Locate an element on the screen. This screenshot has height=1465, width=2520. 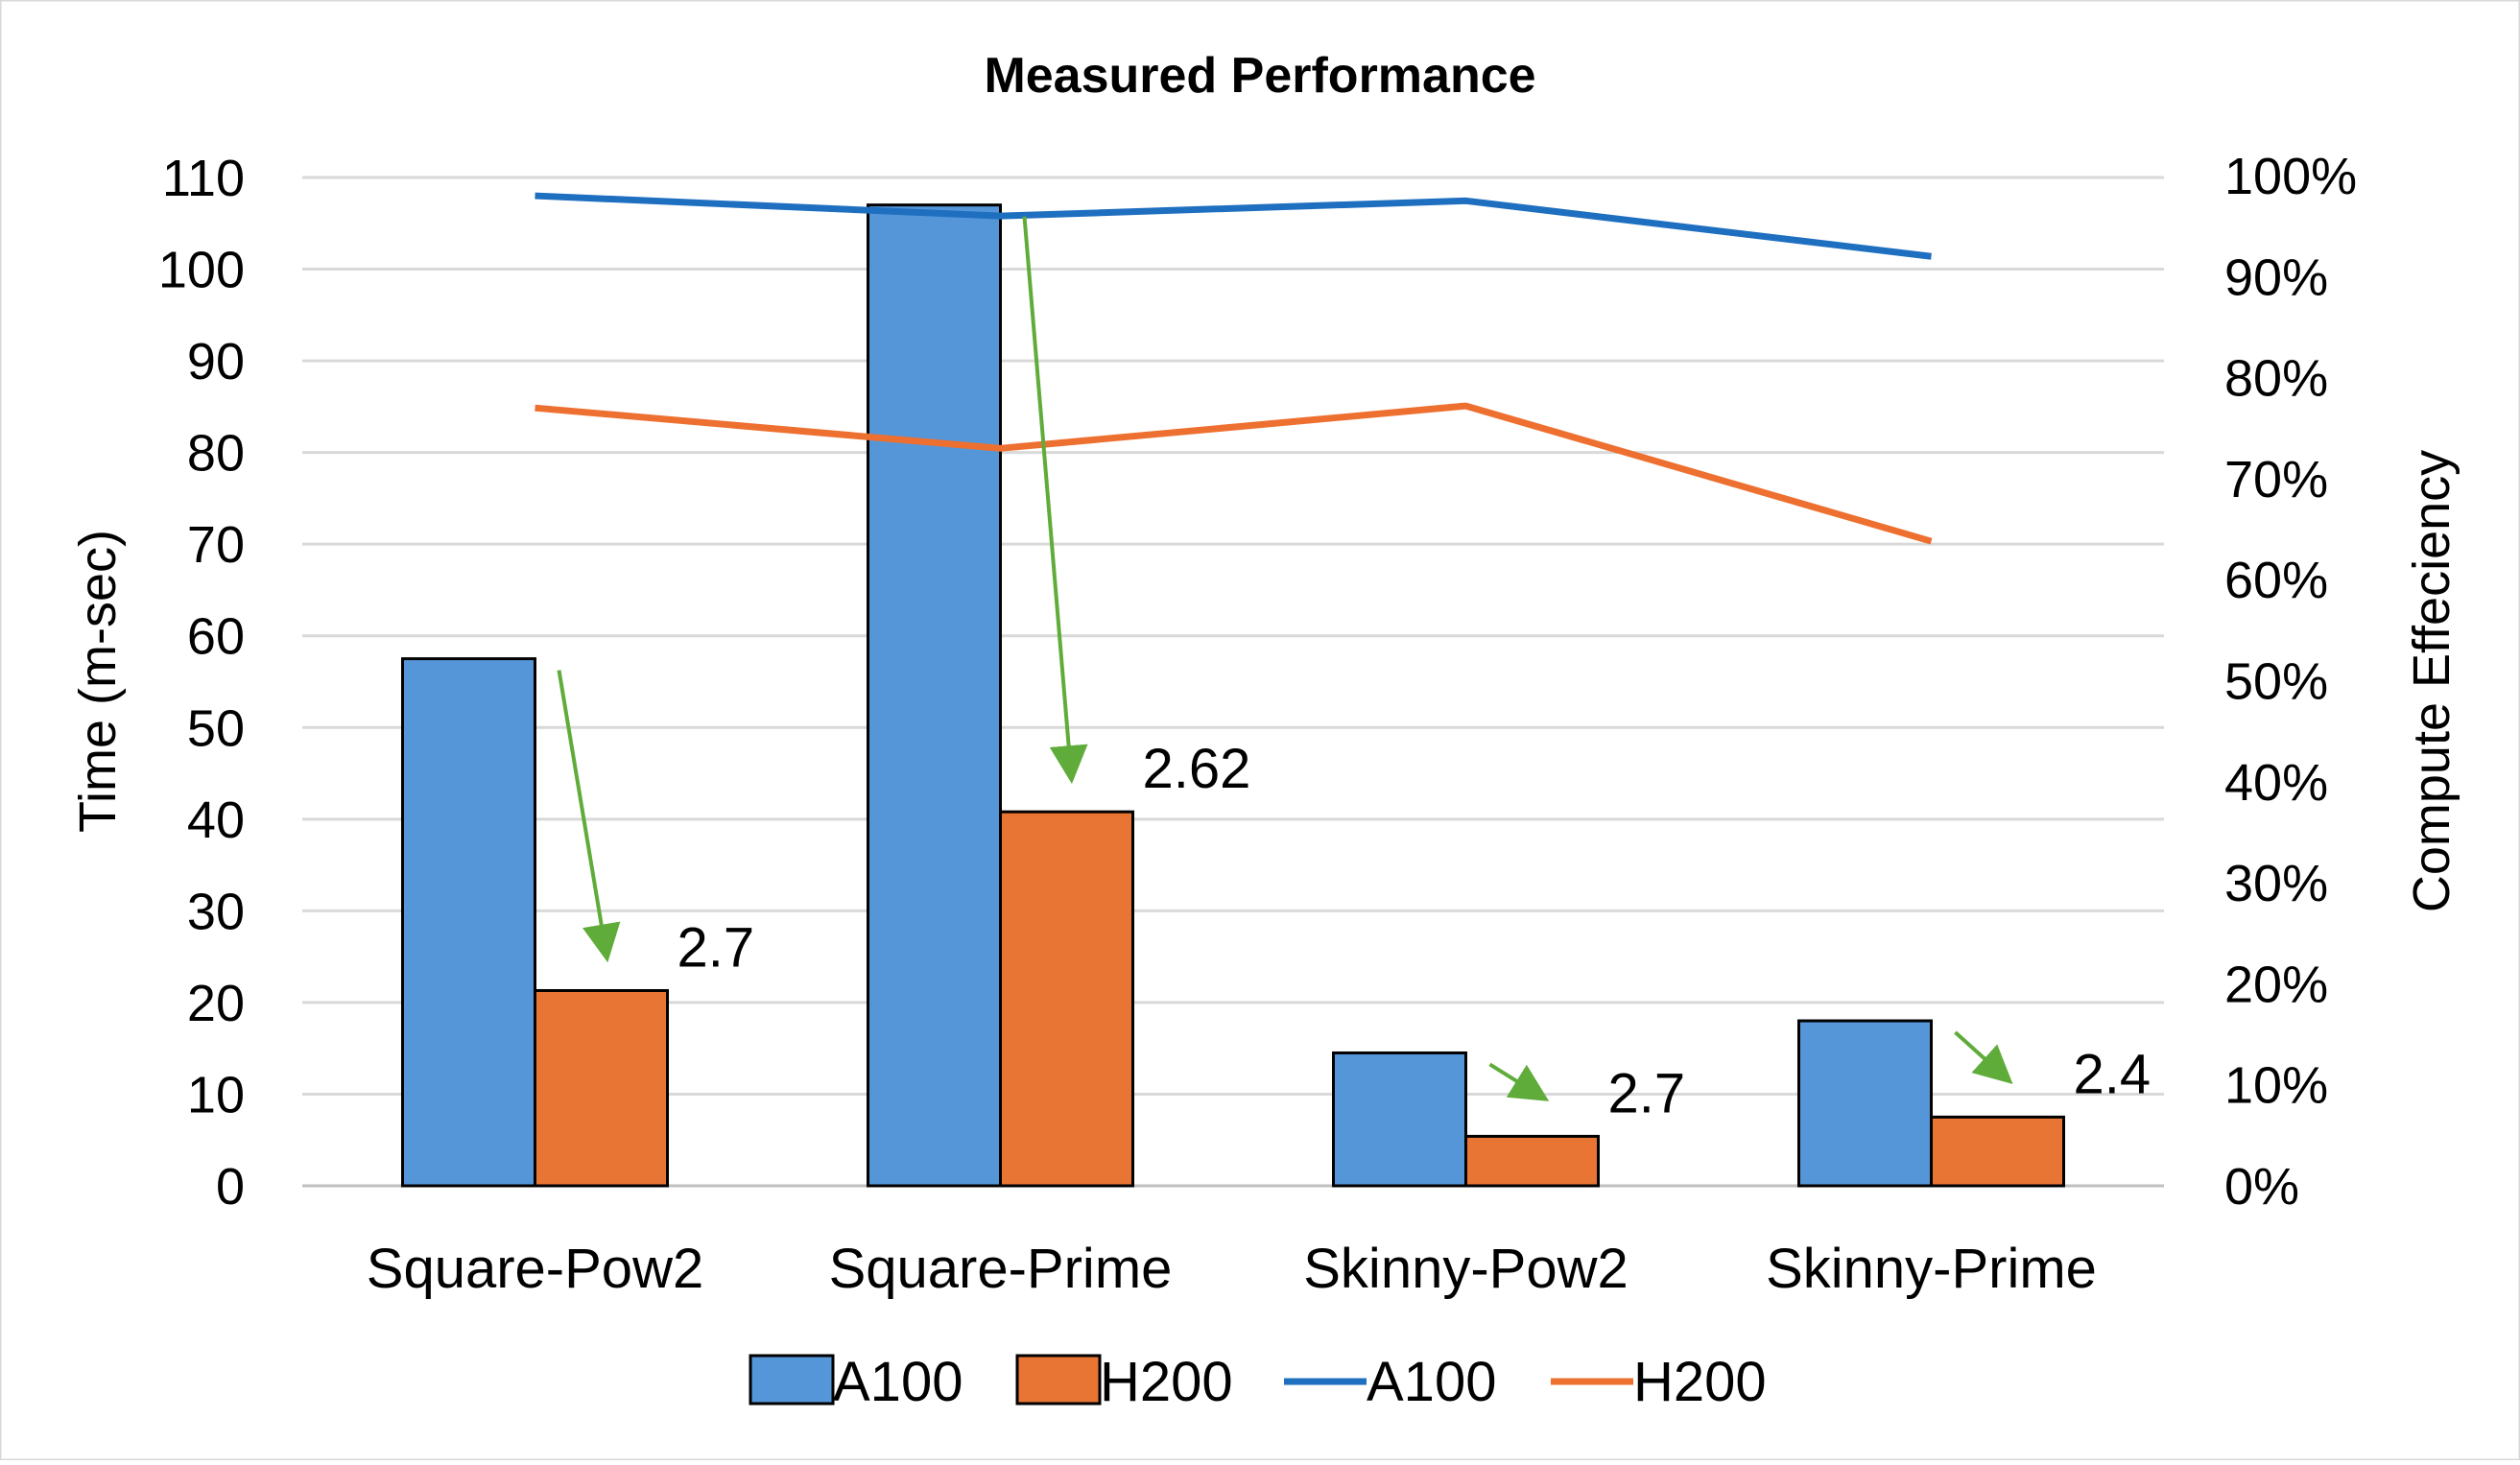
category-label: Square-Pow2 is located at coordinates (535, 1269).